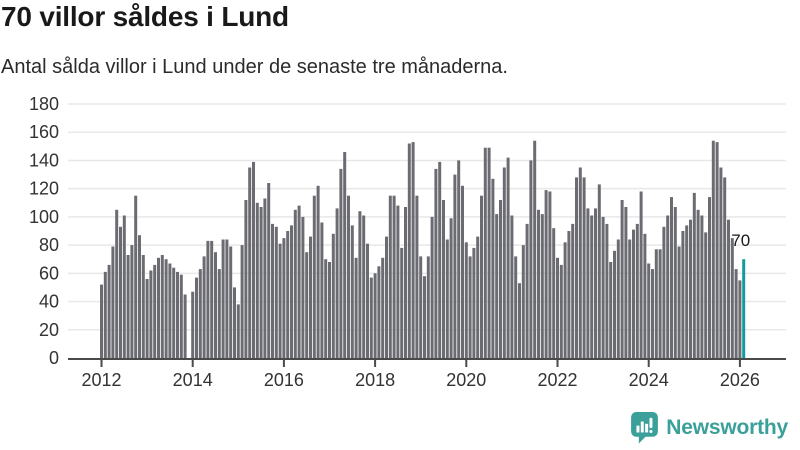 The image size is (800, 450). I want to click on x-tick-label: 2020, so click(466, 380).